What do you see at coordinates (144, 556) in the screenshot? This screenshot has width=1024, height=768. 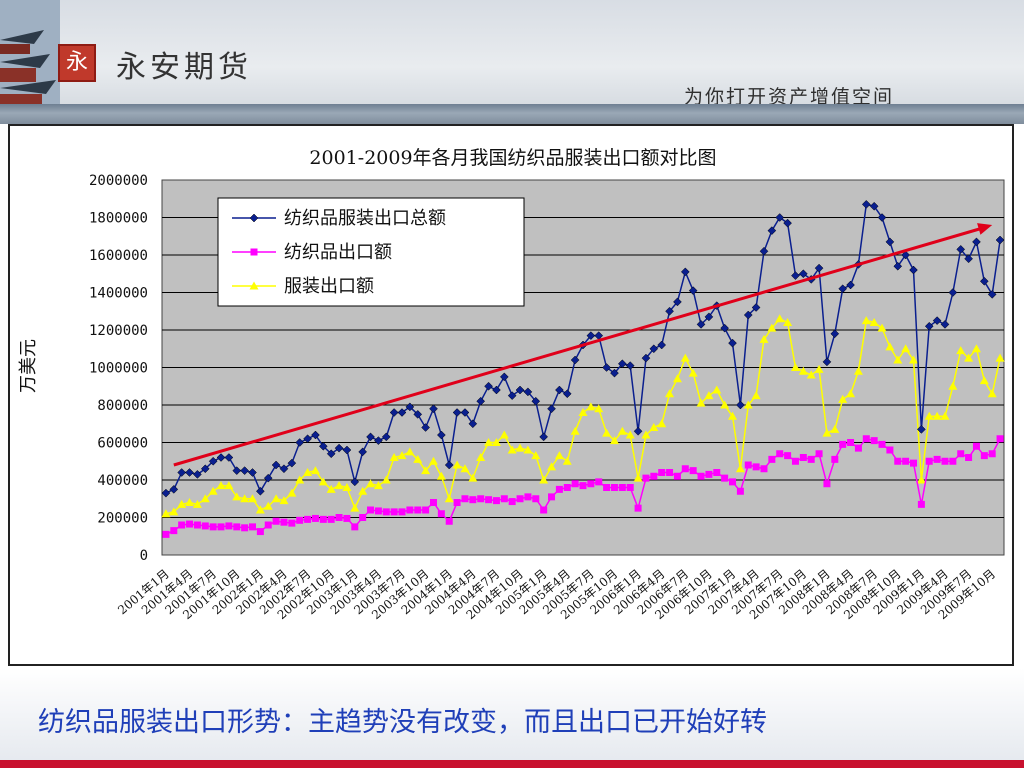 I see `y-tick-label: 0` at bounding box center [144, 556].